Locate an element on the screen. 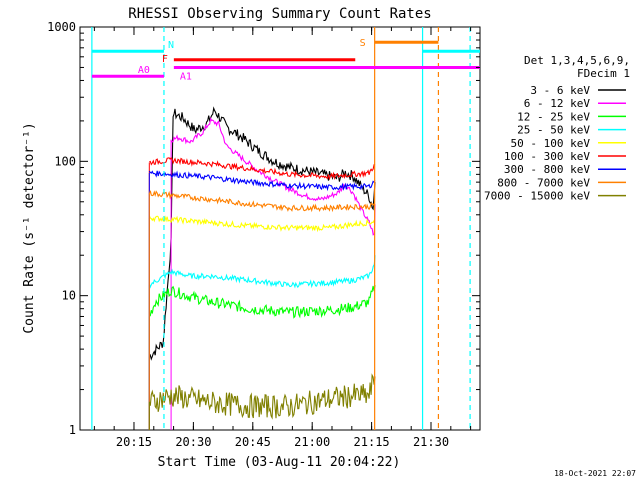 This screenshot has width=640, height=485. legend-label: 25 - 50 keV is located at coordinates (553, 130).